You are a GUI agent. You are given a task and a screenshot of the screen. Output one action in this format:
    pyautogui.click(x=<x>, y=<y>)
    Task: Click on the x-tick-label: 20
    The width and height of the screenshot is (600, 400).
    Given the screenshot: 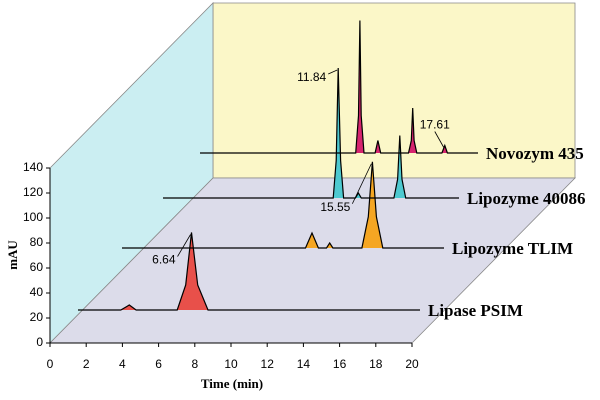 What is the action you would take?
    pyautogui.click(x=412, y=364)
    